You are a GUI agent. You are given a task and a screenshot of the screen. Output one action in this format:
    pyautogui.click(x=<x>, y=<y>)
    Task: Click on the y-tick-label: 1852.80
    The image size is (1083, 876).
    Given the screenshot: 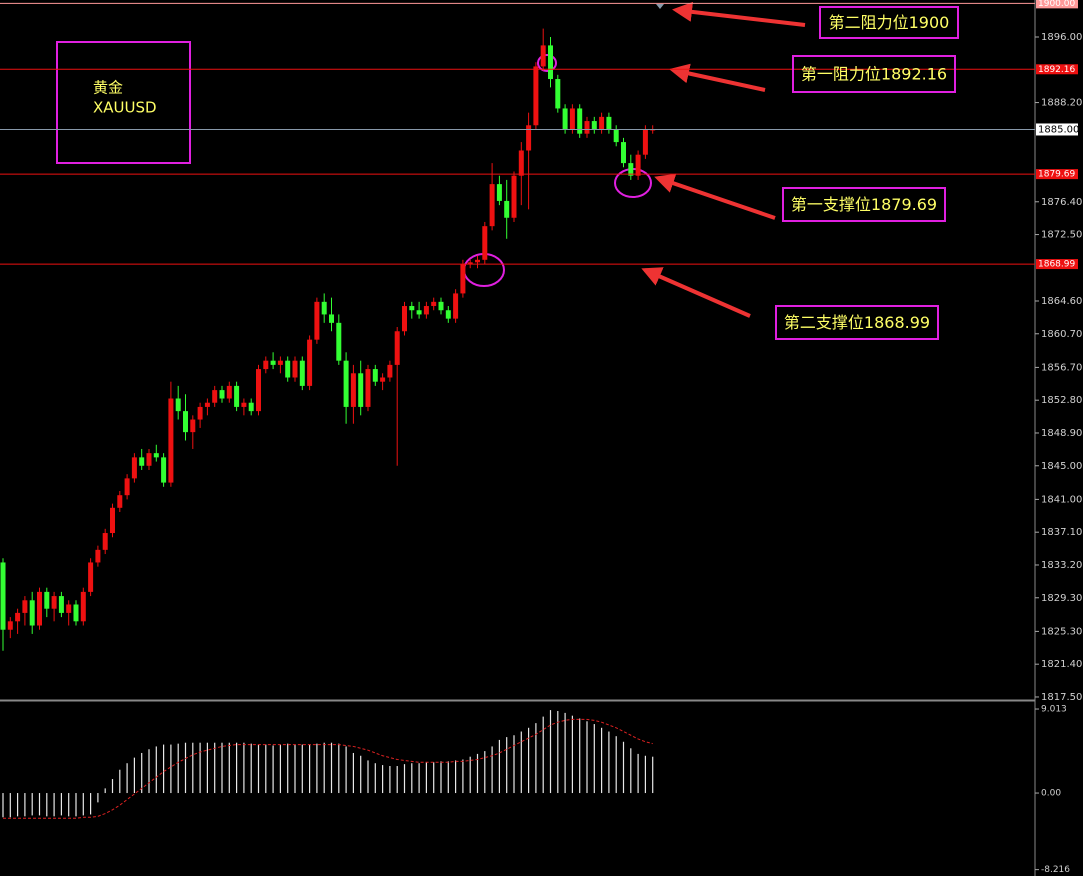 What is the action you would take?
    pyautogui.click(x=1061, y=400)
    